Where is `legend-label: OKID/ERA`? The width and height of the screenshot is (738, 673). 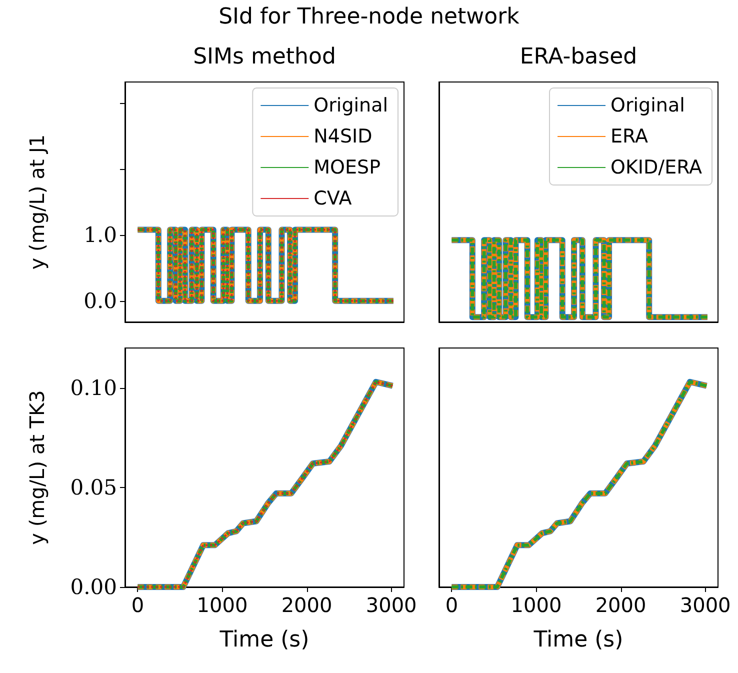
legend-label: OKID/ERA is located at coordinates (656, 167).